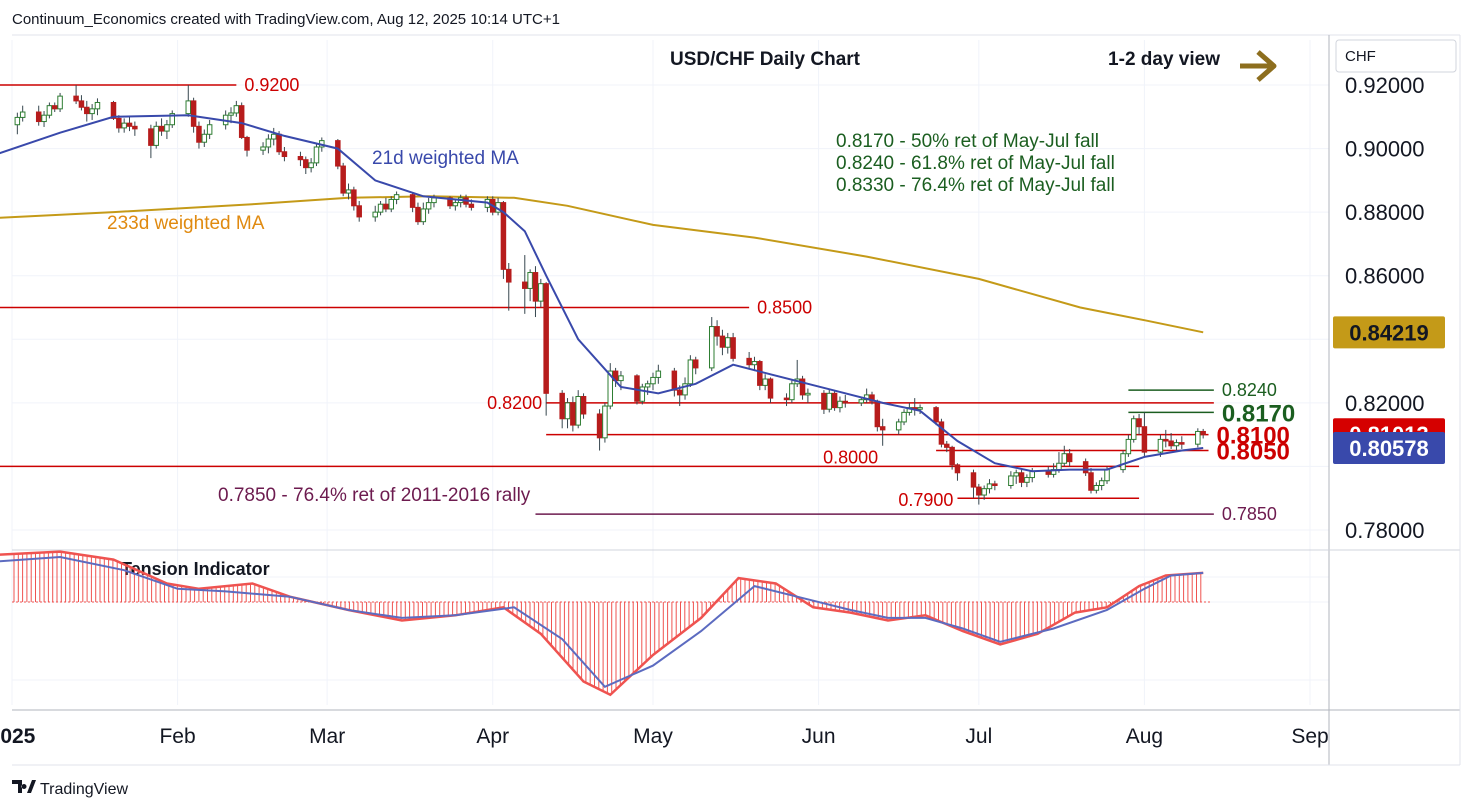 The width and height of the screenshot is (1474, 809). What do you see at coordinates (602, 622) in the screenshot?
I see `ti-slow-line` at bounding box center [602, 622].